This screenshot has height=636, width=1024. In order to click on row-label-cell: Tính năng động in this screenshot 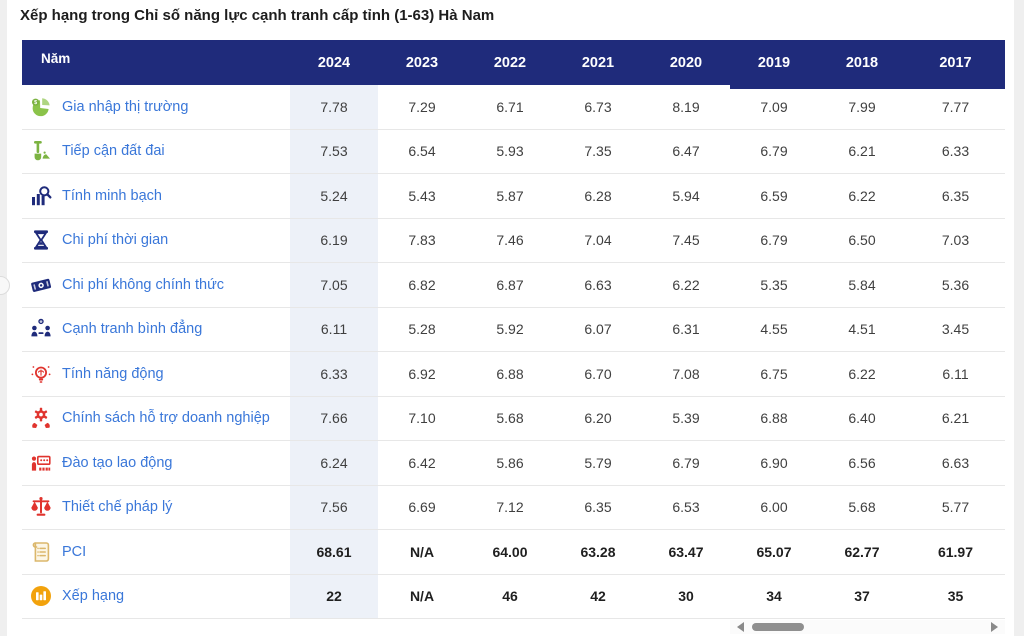, I will do `click(156, 374)`.